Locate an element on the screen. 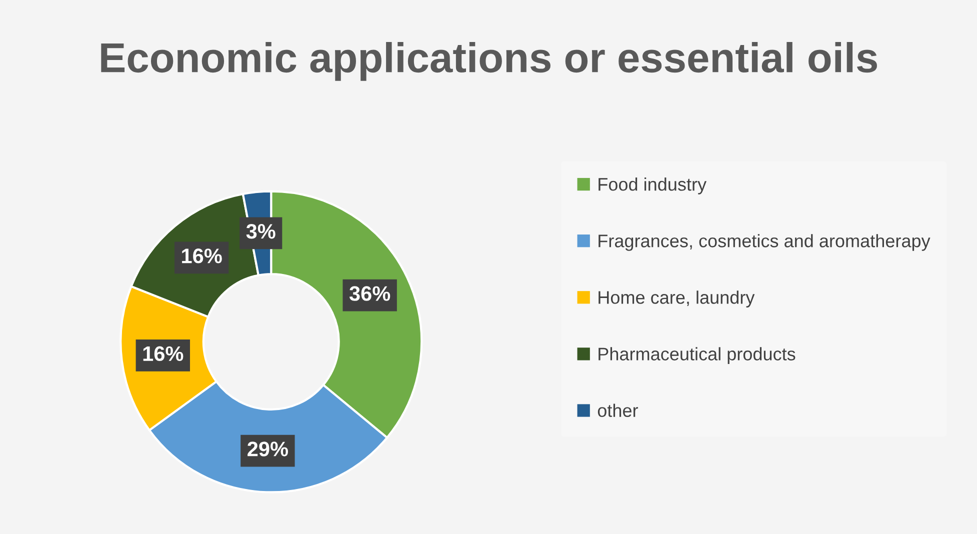 The image size is (977, 534). legend-label: Pharmaceutical products is located at coordinates (697, 355).